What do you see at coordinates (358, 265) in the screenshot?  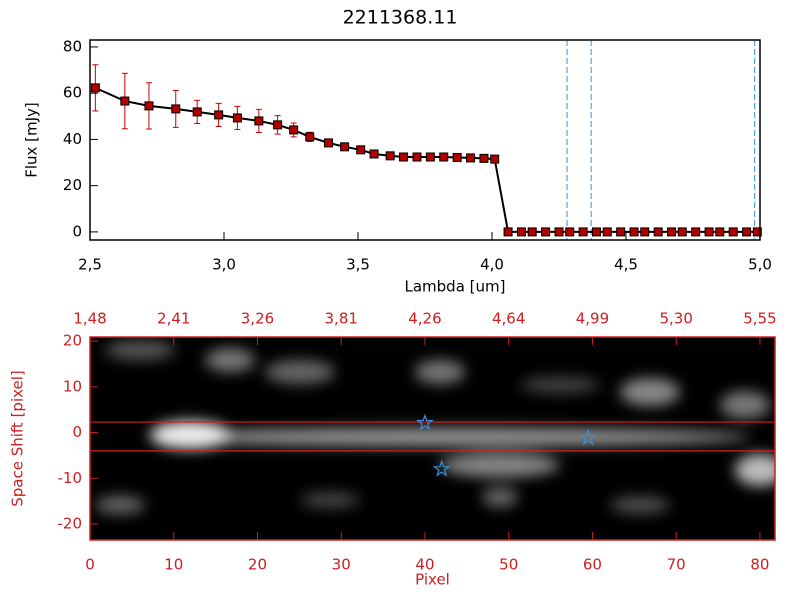 I see `x-tick-label: 3,5` at bounding box center [358, 265].